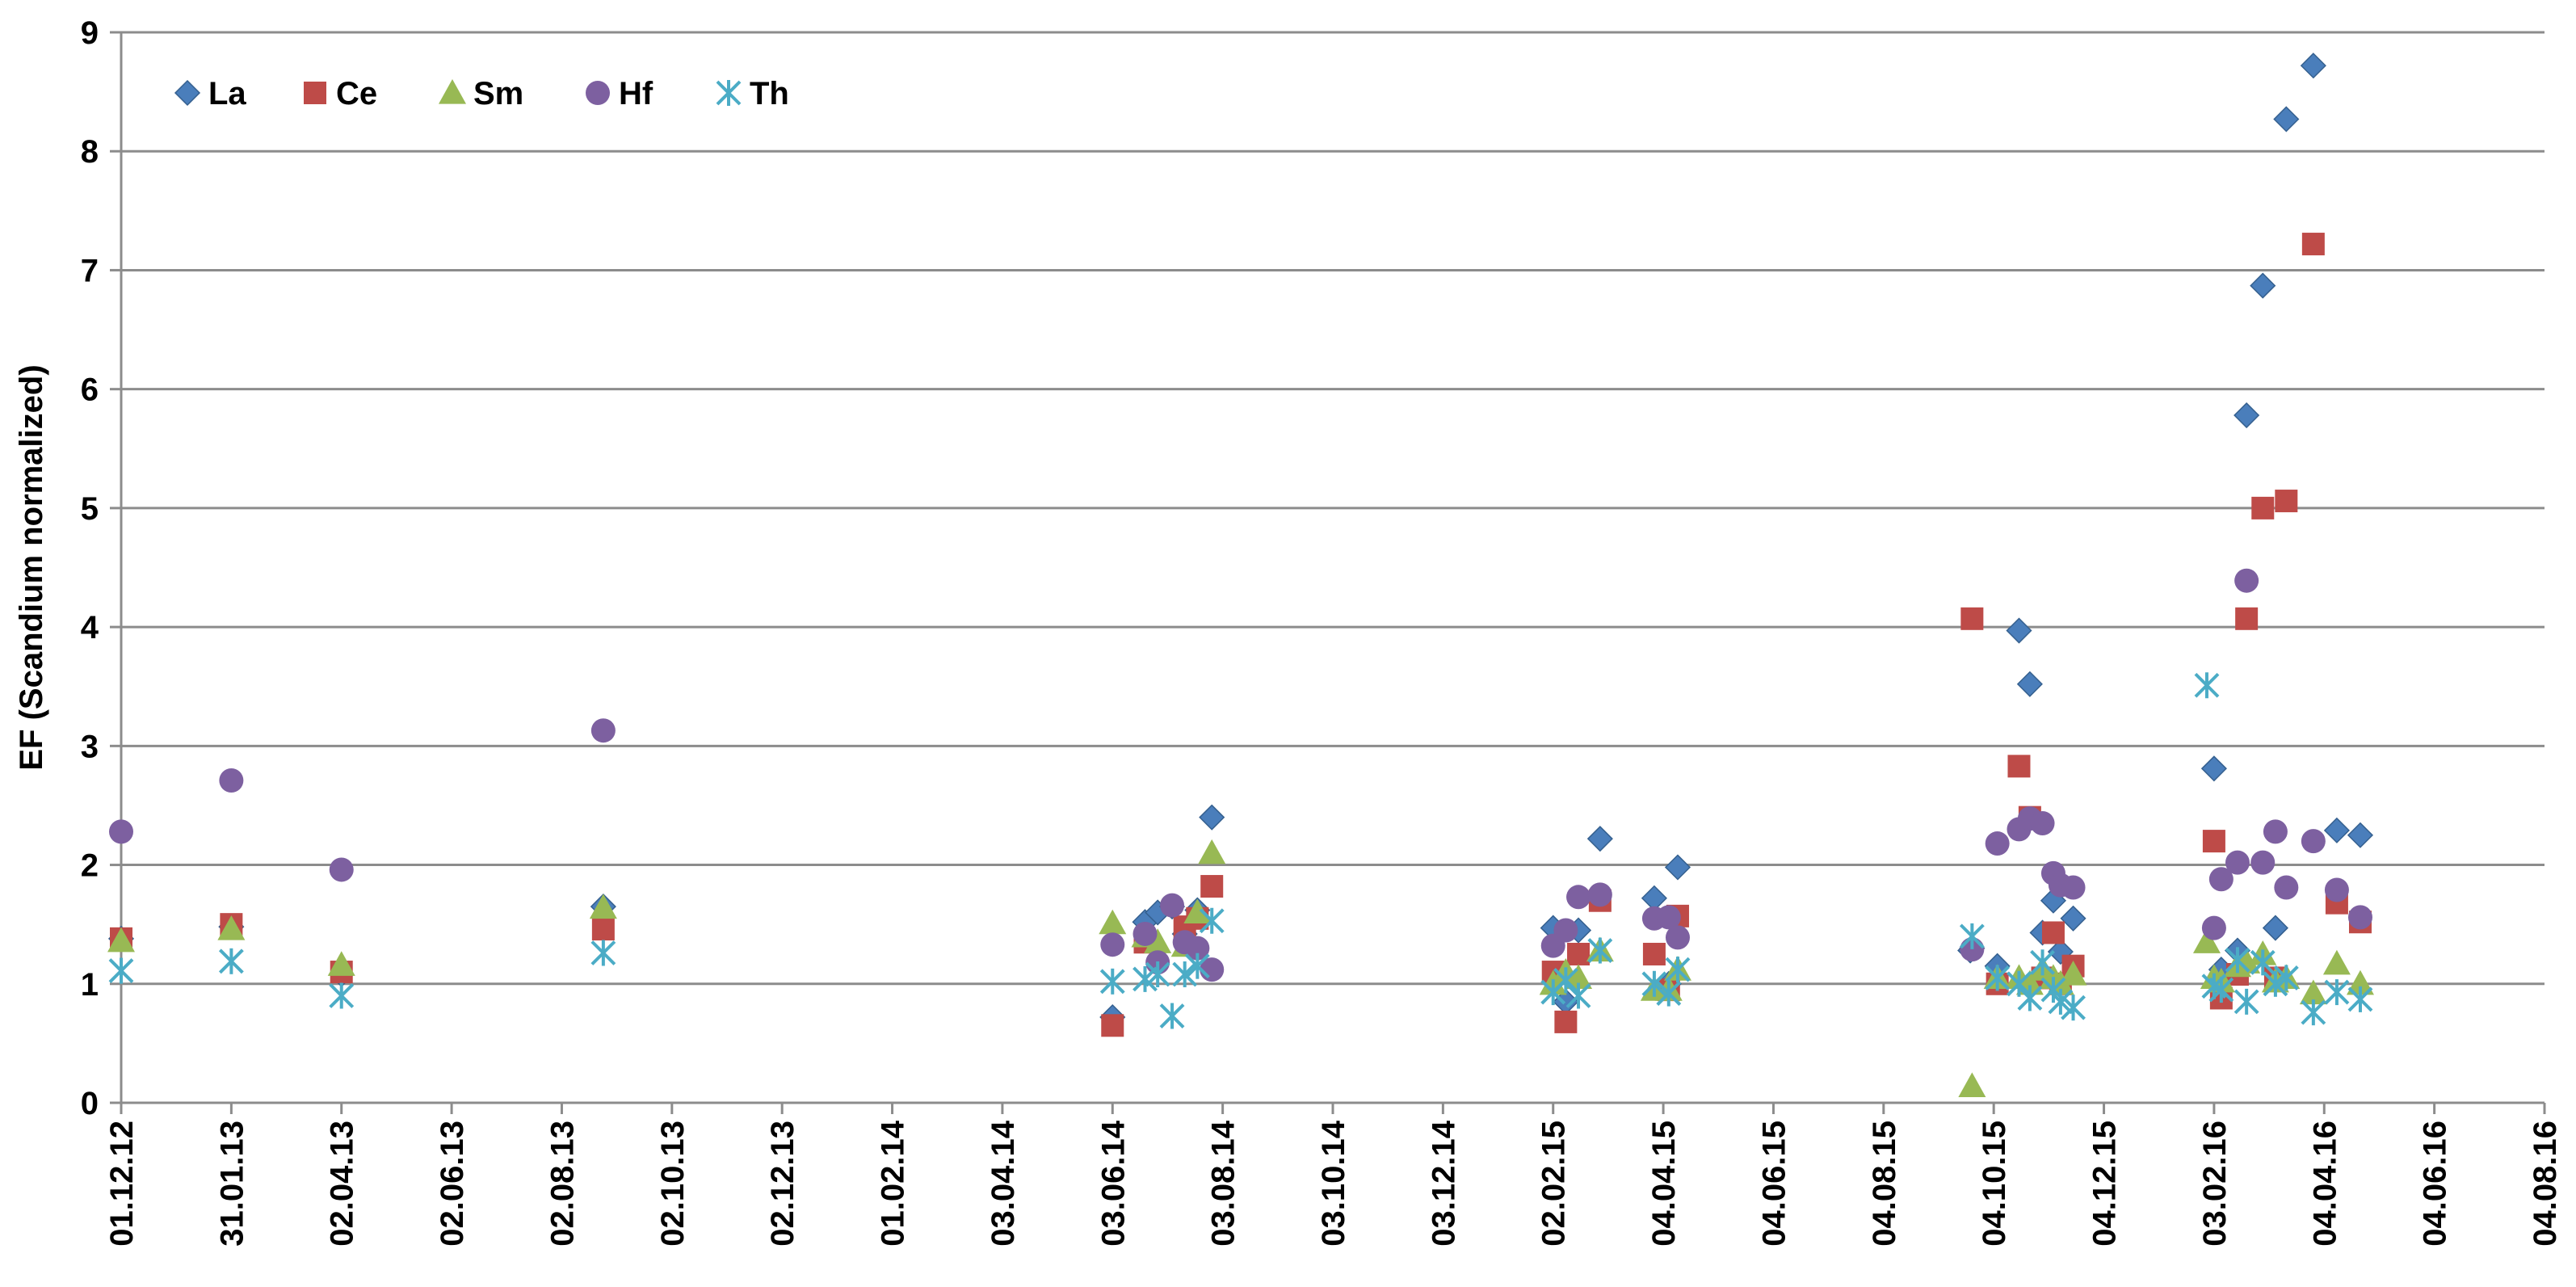  What do you see at coordinates (90, 509) in the screenshot?
I see `y-tick-label: 5` at bounding box center [90, 509].